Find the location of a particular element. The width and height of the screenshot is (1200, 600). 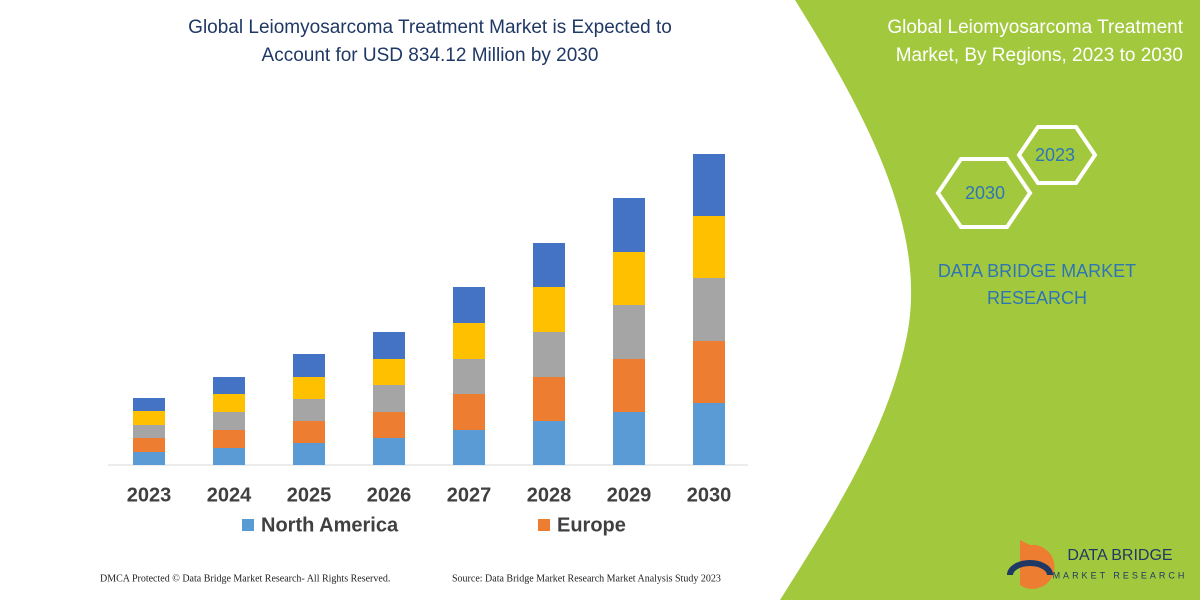

x-tick-label: 2024 is located at coordinates (229, 495).